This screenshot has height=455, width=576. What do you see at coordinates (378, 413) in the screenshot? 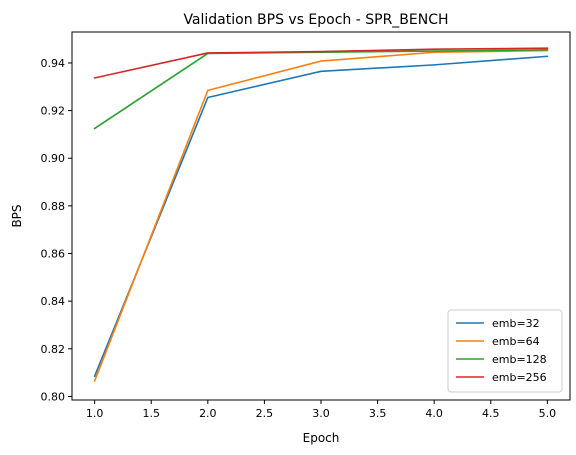
I see `x-tick-label: 3.5` at bounding box center [378, 413].